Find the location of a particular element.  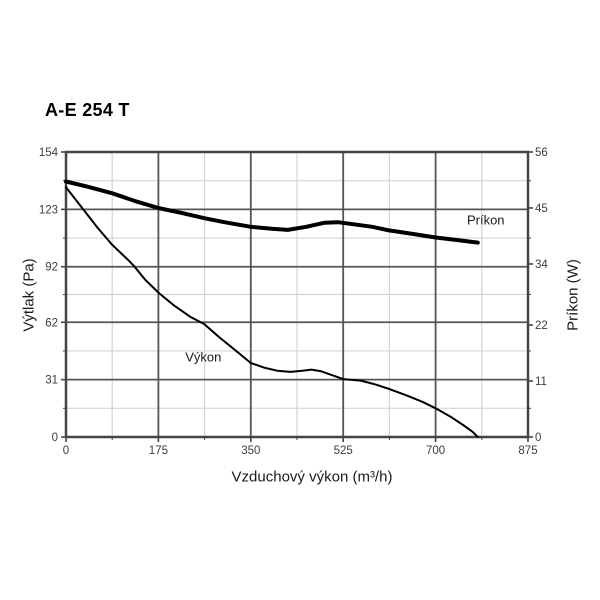

x-tick-label: 350 is located at coordinates (250, 451).